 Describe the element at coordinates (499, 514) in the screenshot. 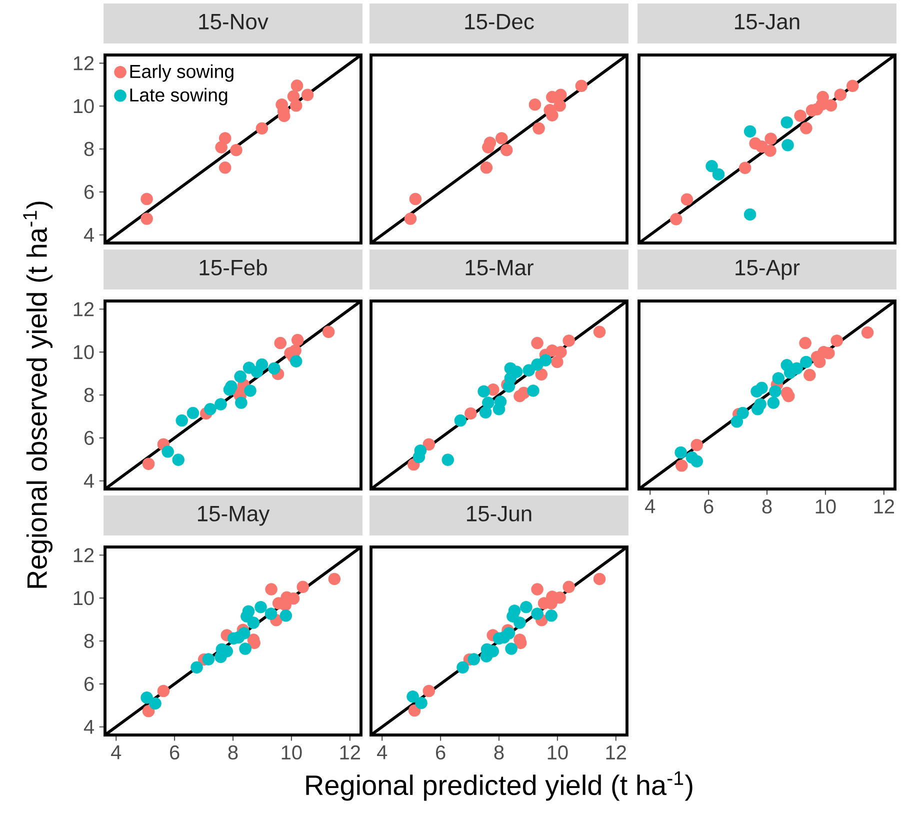

I see `chart-title: 15-Jun` at that location.